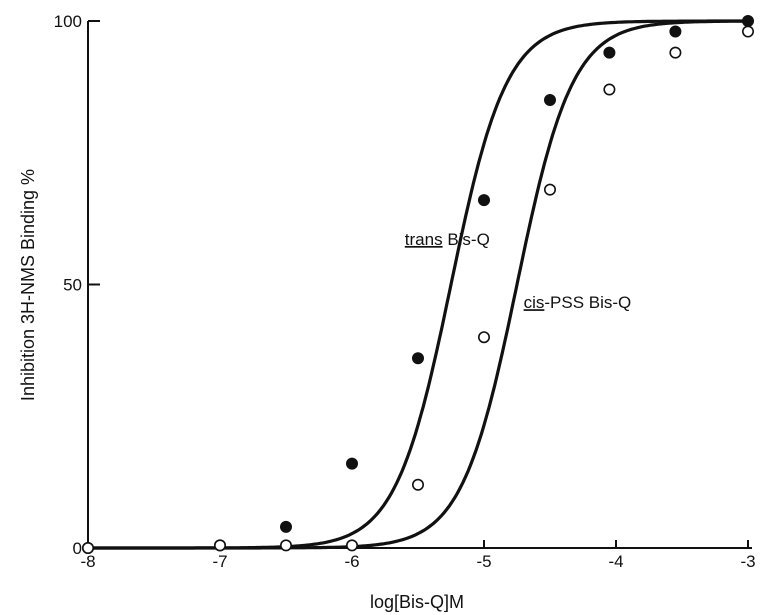 The image size is (761, 615). Describe the element at coordinates (534, 302) in the screenshot. I see `annotation-underlined: cis` at that location.